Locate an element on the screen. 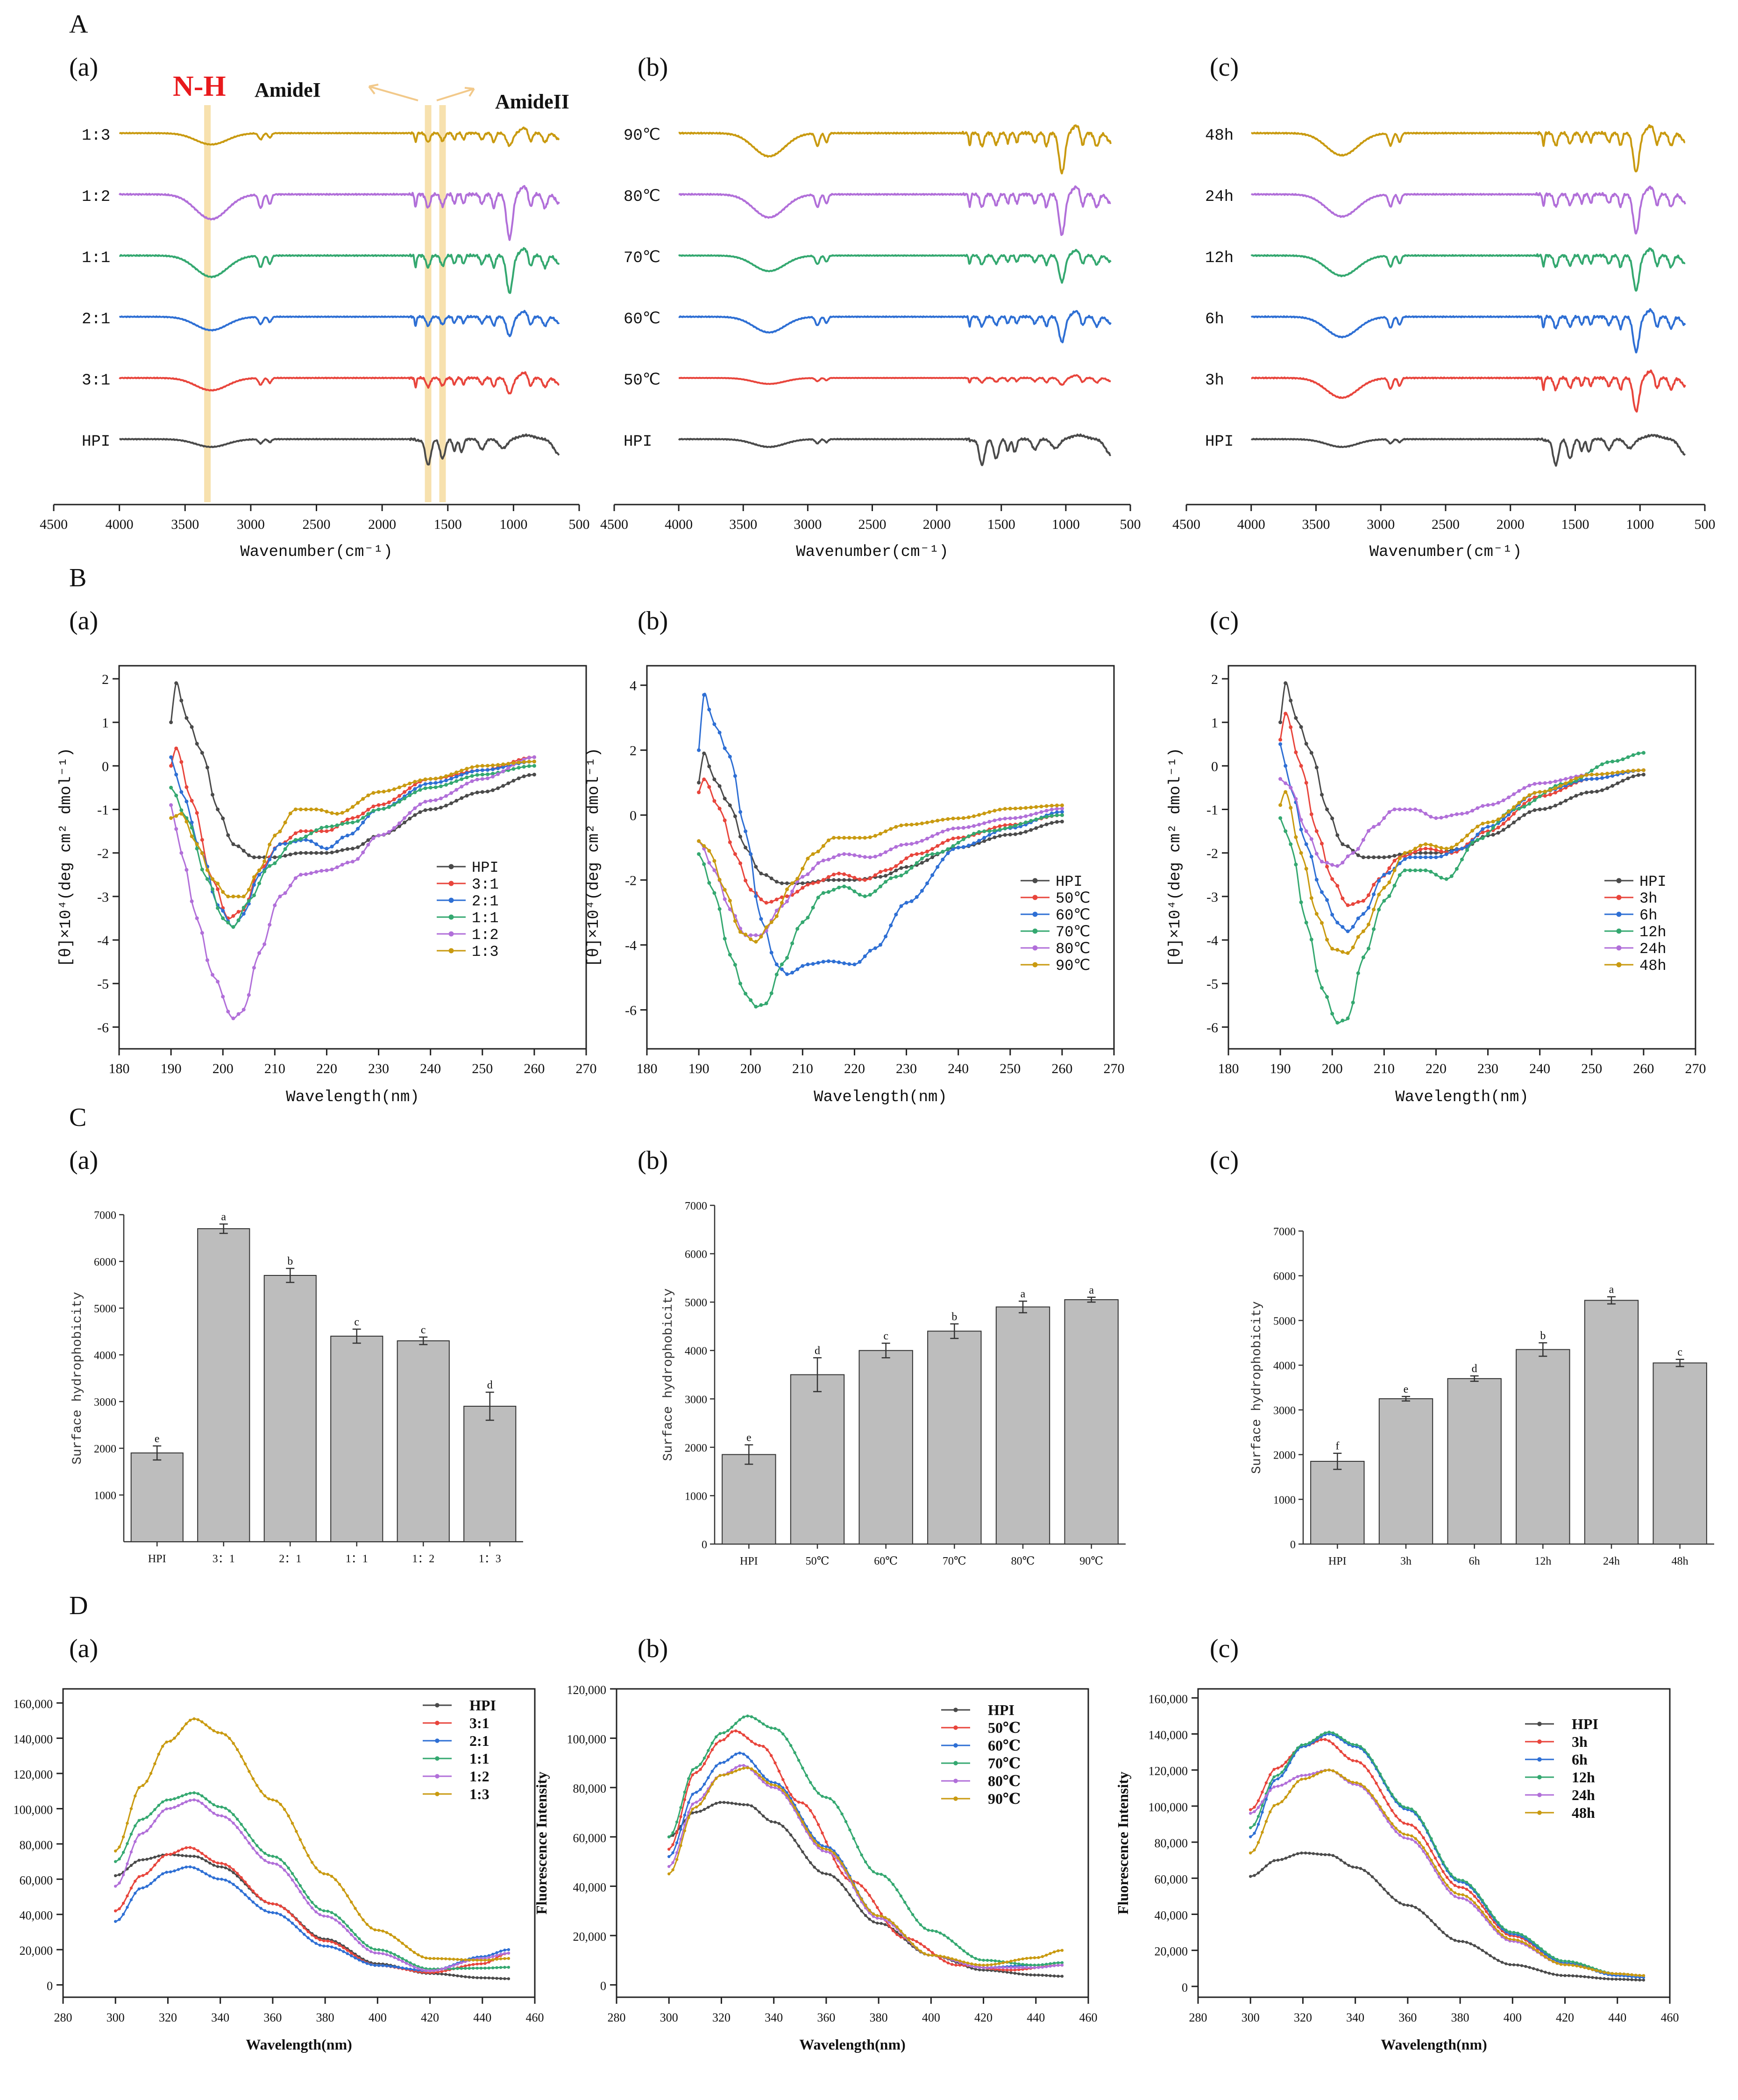 The image size is (1738, 2100). x-tick-label: 3500 is located at coordinates (185, 524).